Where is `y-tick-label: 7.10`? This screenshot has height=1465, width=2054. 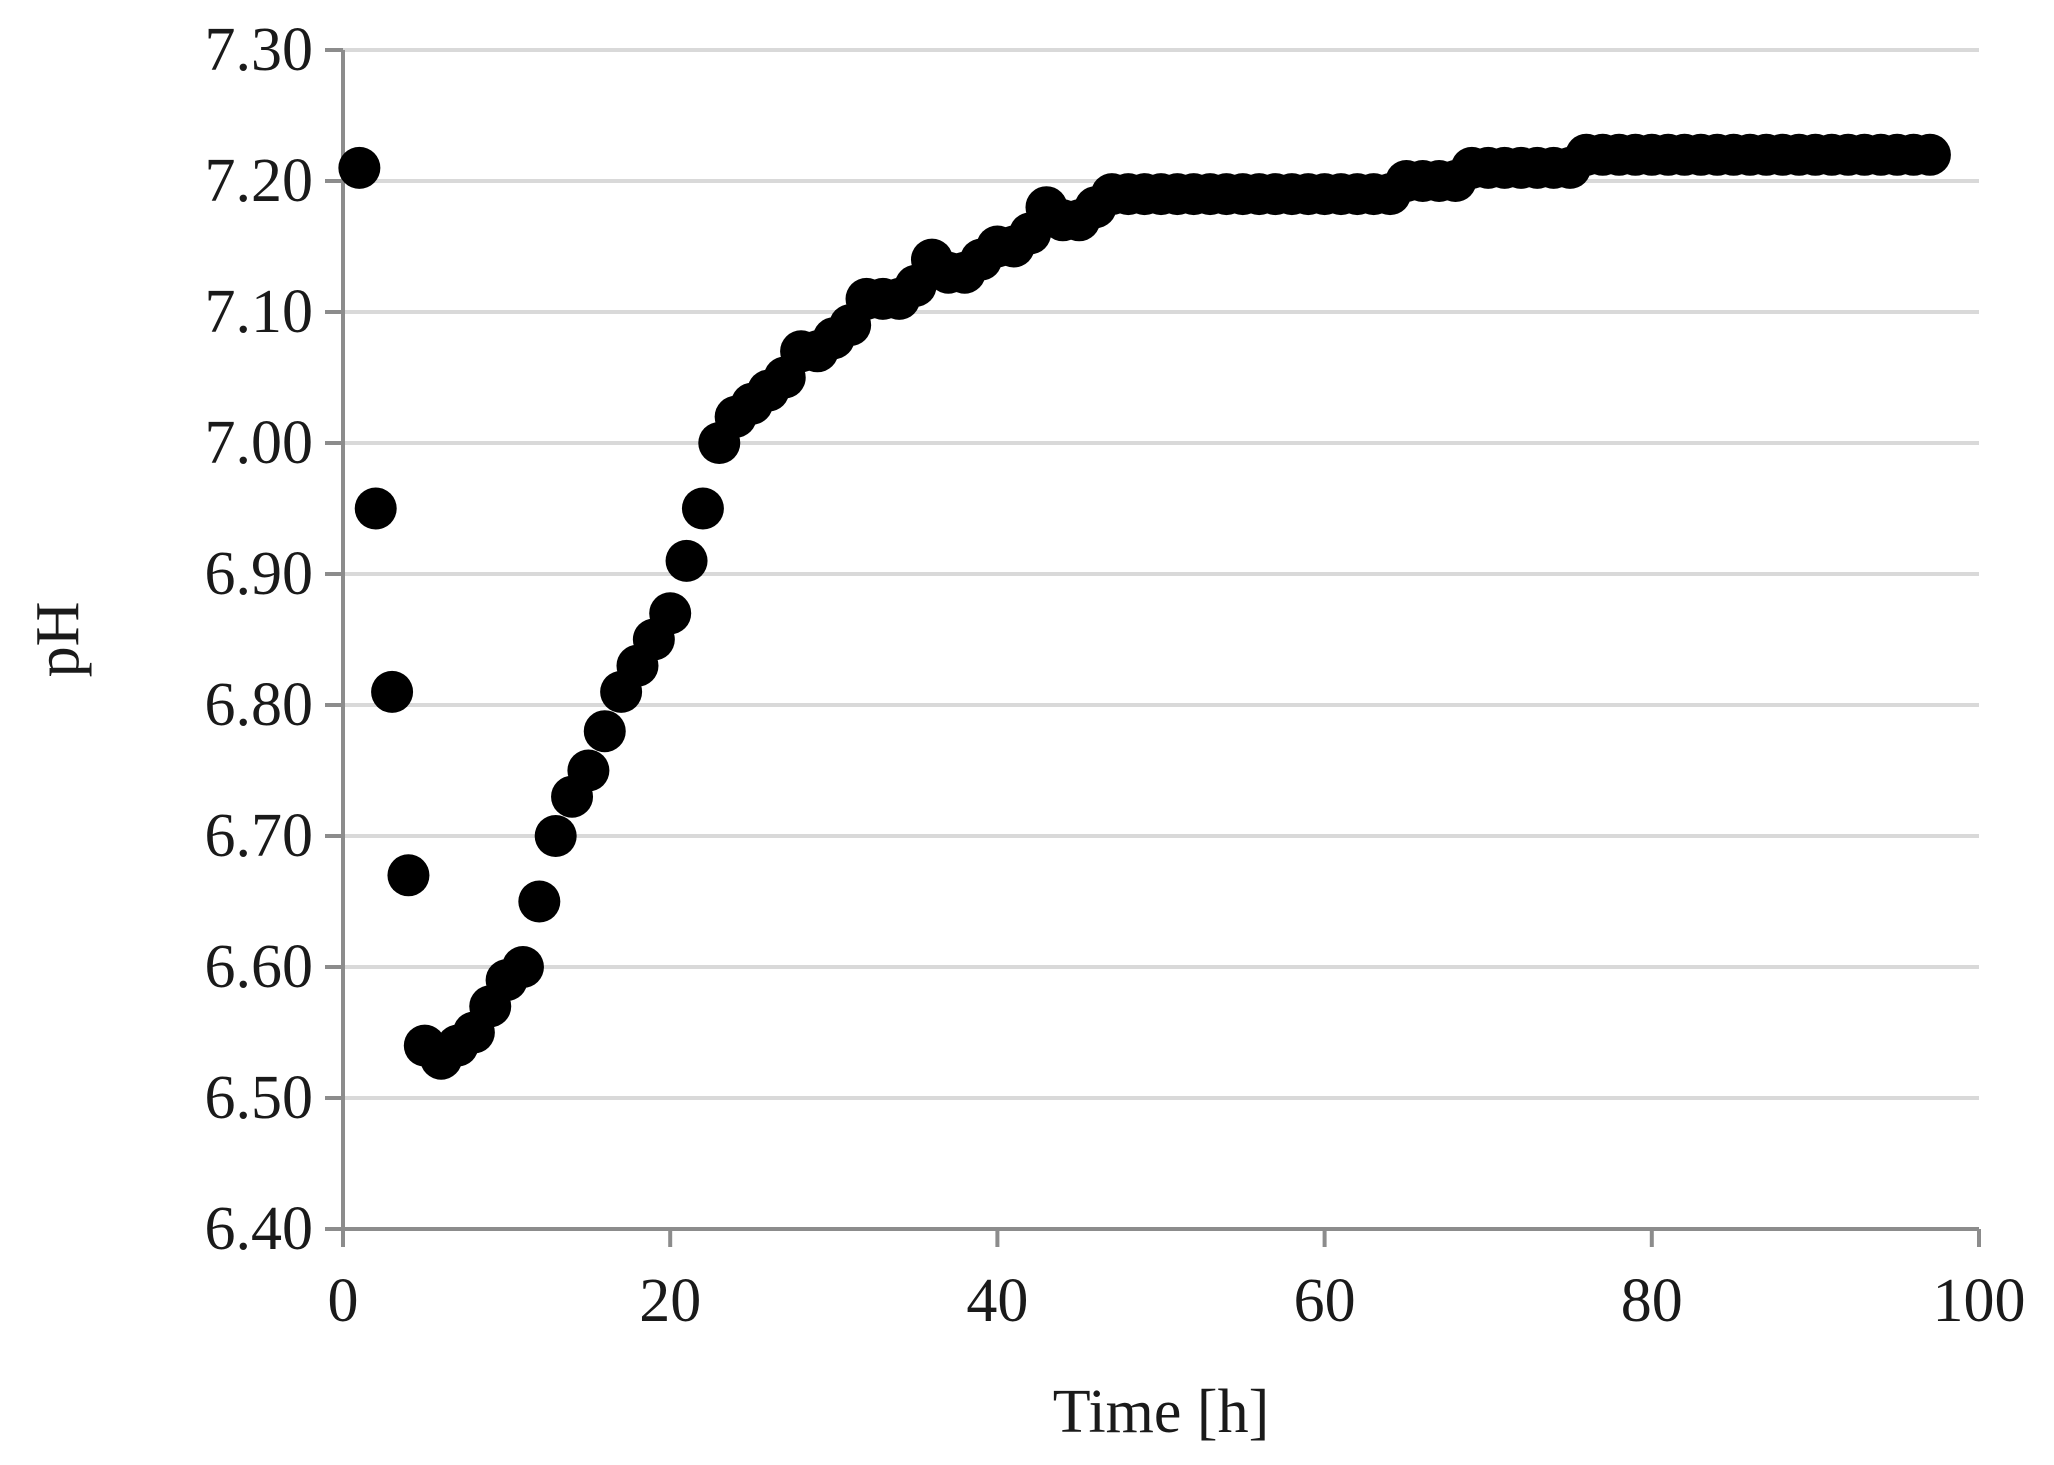 y-tick-label: 7.10 is located at coordinates (259, 312).